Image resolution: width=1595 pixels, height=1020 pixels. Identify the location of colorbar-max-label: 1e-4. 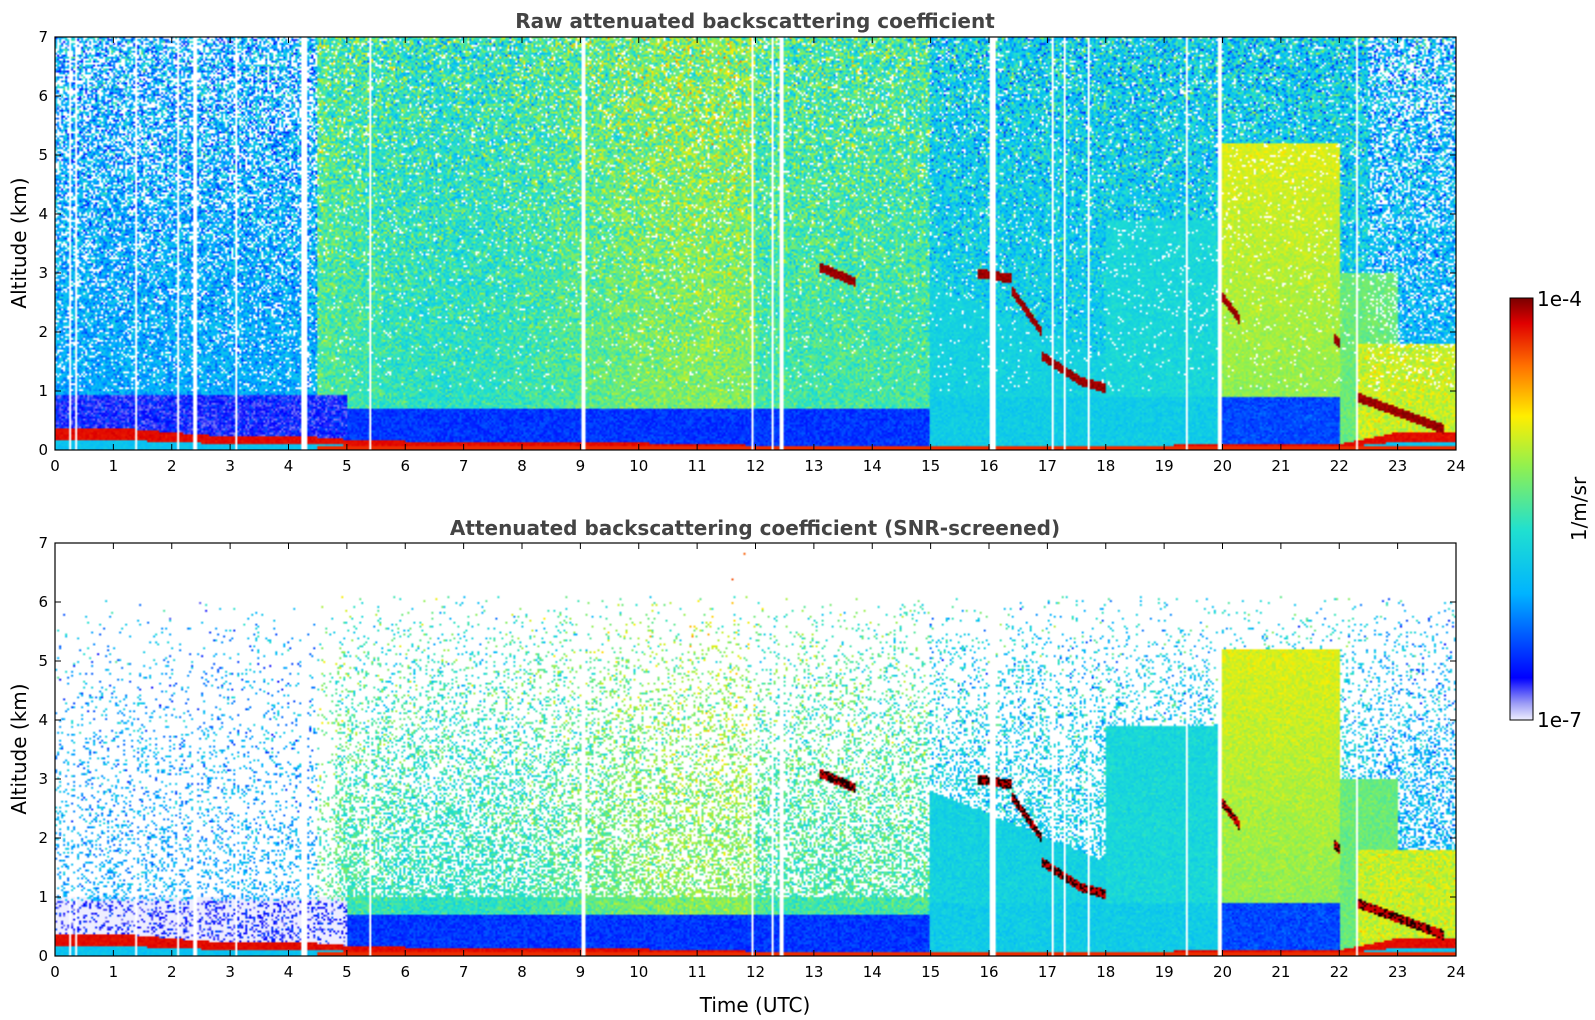
(1559, 299).